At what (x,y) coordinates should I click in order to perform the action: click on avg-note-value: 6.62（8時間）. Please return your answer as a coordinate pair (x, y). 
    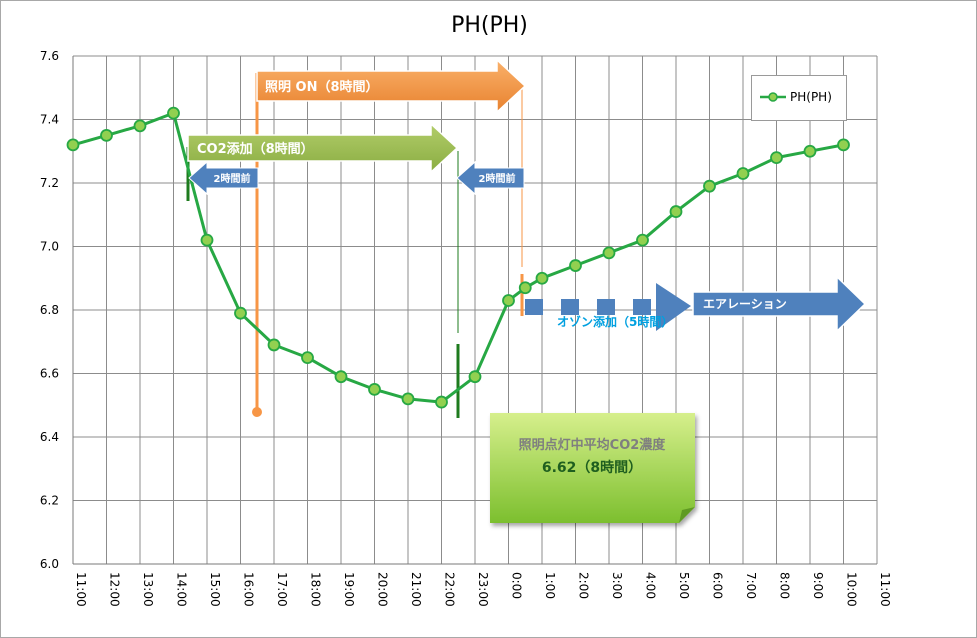
    Looking at the image, I should click on (592, 467).